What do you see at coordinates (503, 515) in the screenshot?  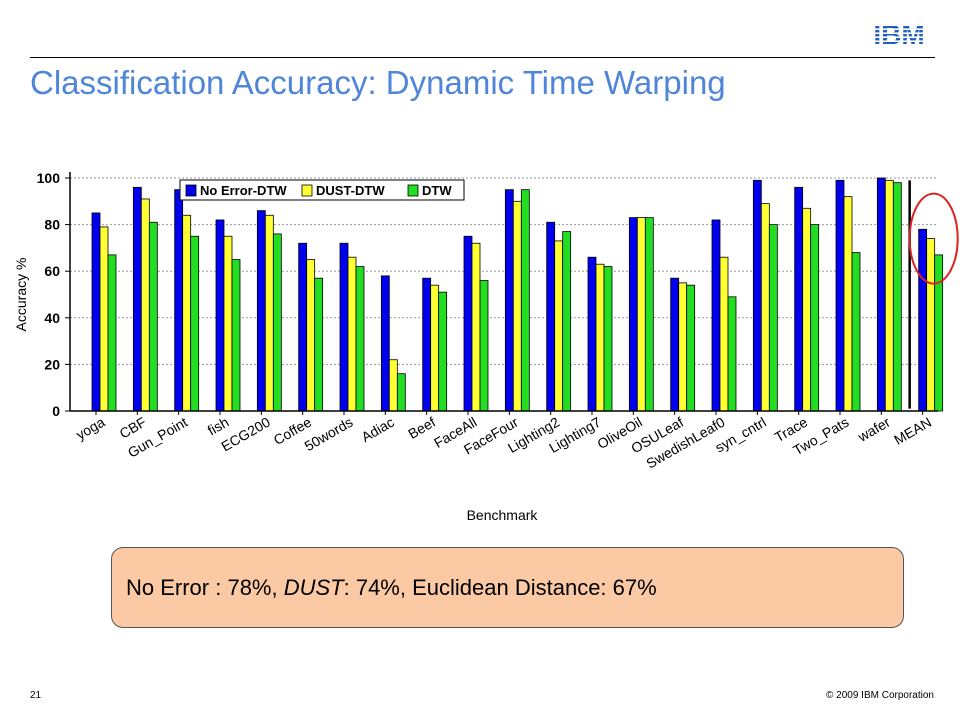 I see `x-axis-title: Benchmark` at bounding box center [503, 515].